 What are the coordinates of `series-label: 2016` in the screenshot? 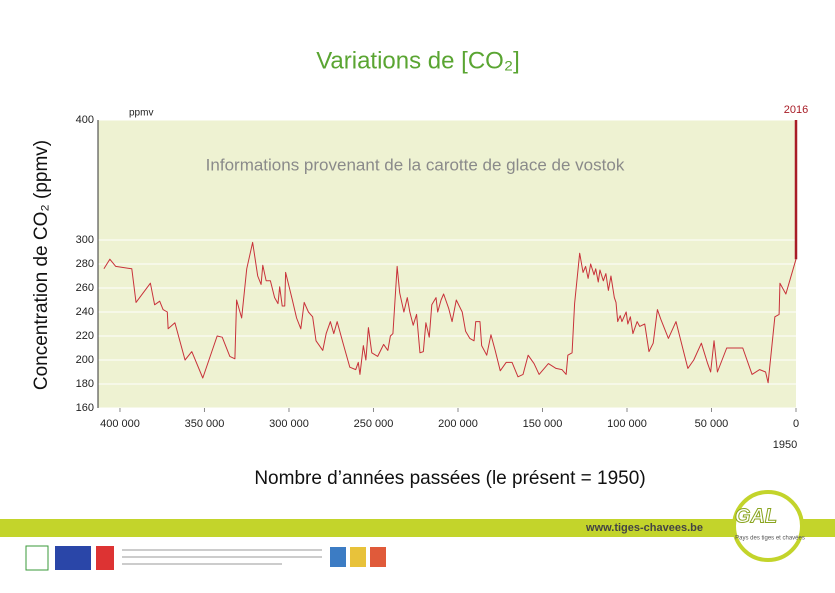 It's located at (796, 110).